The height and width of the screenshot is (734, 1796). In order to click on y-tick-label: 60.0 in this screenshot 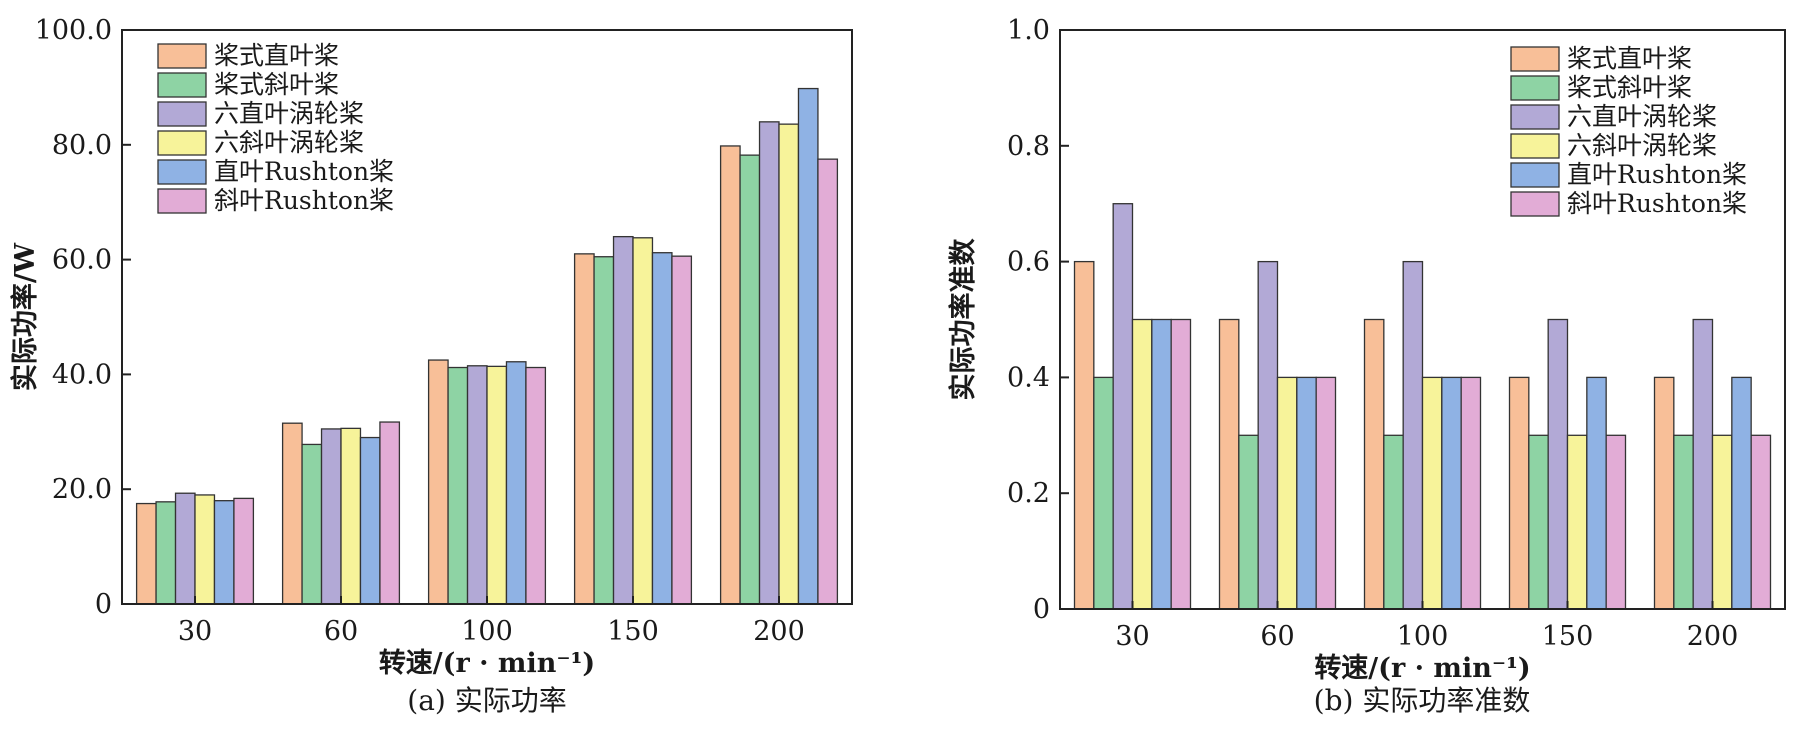, I will do `click(82, 260)`.